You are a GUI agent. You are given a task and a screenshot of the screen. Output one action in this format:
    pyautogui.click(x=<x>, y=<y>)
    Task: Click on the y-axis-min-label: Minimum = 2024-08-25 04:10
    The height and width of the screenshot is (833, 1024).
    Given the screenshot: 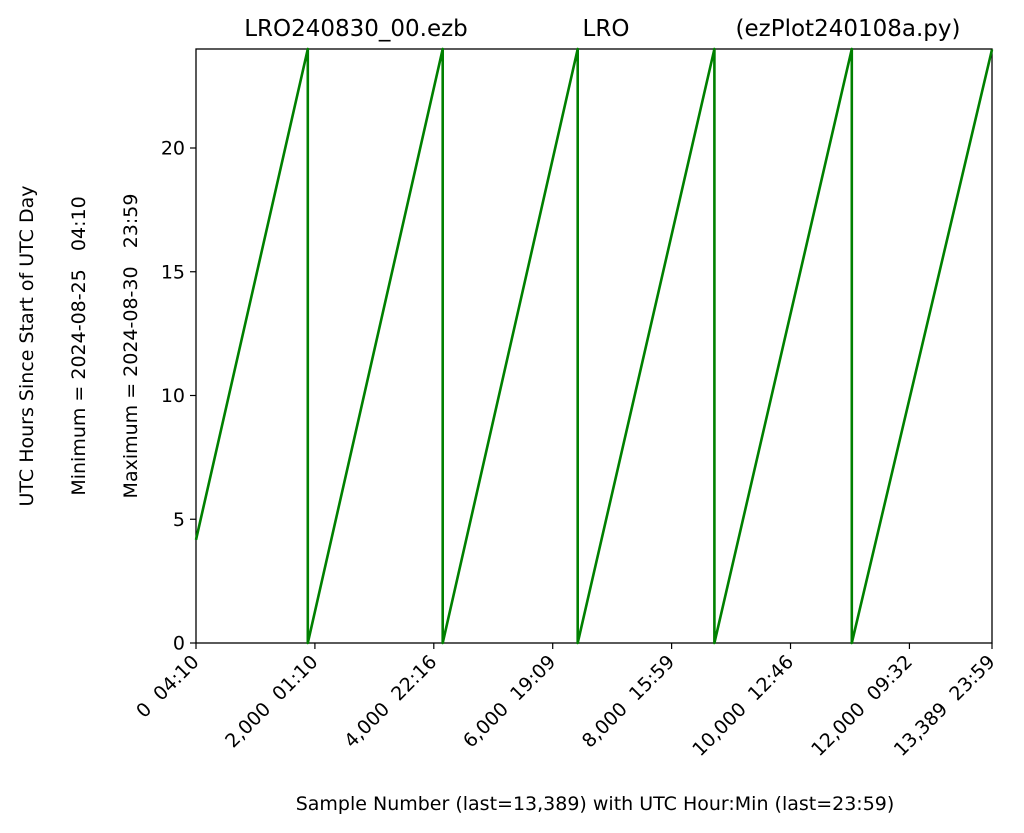 What is the action you would take?
    pyautogui.click(x=79, y=345)
    